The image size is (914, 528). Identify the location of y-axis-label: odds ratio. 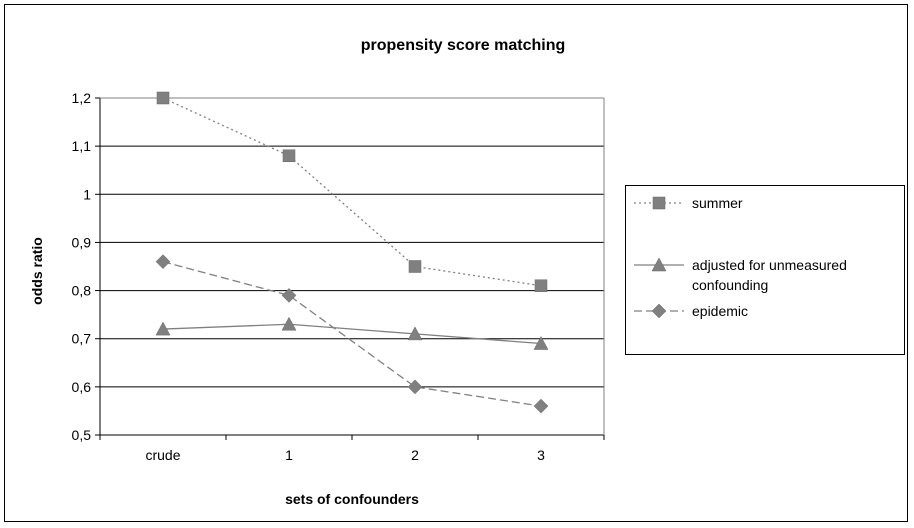
(37, 271).